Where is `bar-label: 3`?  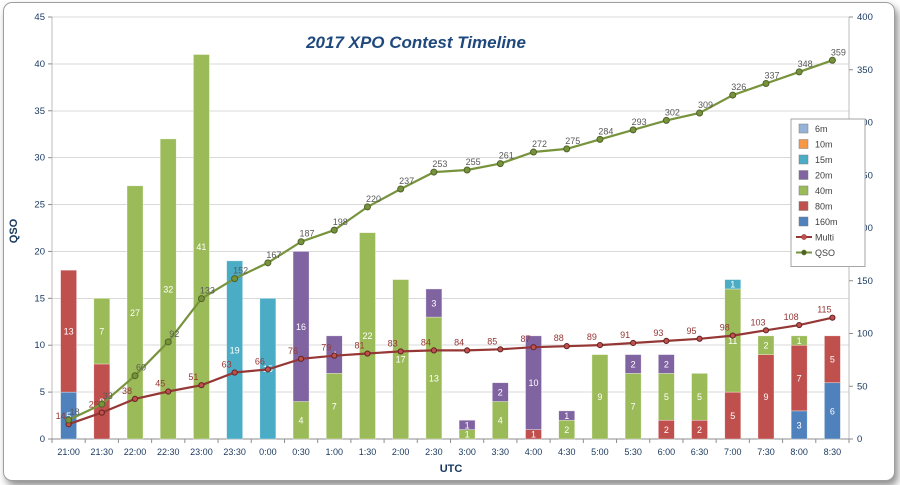
bar-label: 3 is located at coordinates (799, 425).